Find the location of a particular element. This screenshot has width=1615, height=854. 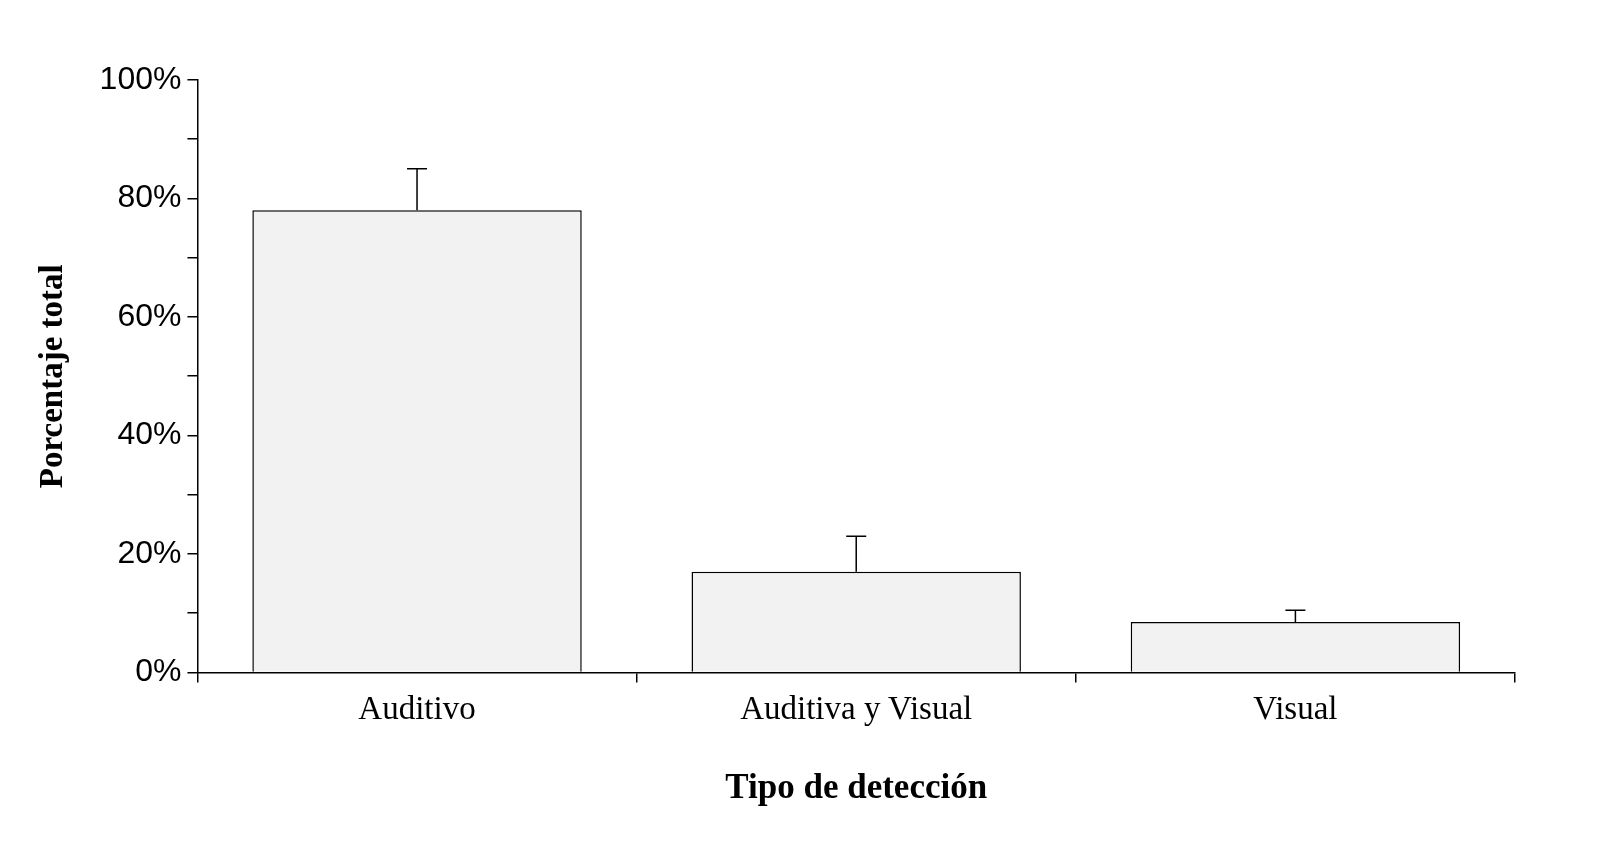

x-tick-label: Auditiva y Visual is located at coordinates (856, 707).